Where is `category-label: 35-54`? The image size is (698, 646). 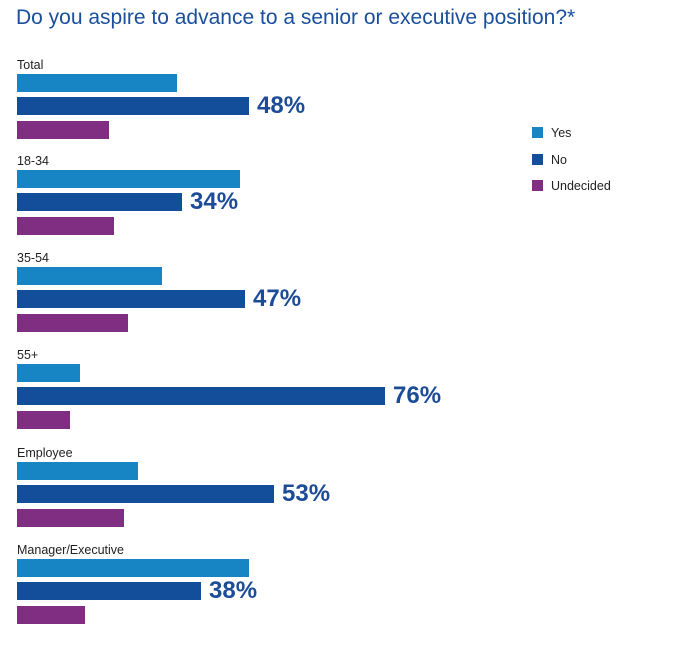 category-label: 35-54 is located at coordinates (33, 258).